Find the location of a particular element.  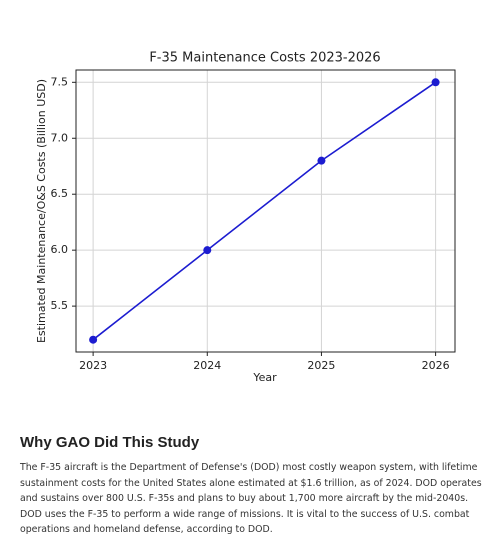

section-heading: Why GAO Did This Study is located at coordinates (110, 442).